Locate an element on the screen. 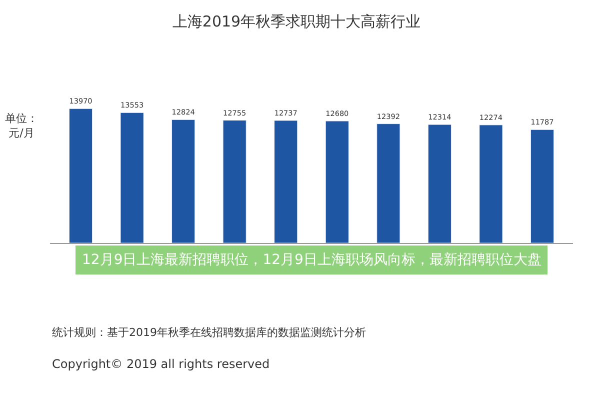 The height and width of the screenshot is (400, 593). chart-title: 上海2019年秋季求职期十大高薪行业 is located at coordinates (296, 21).